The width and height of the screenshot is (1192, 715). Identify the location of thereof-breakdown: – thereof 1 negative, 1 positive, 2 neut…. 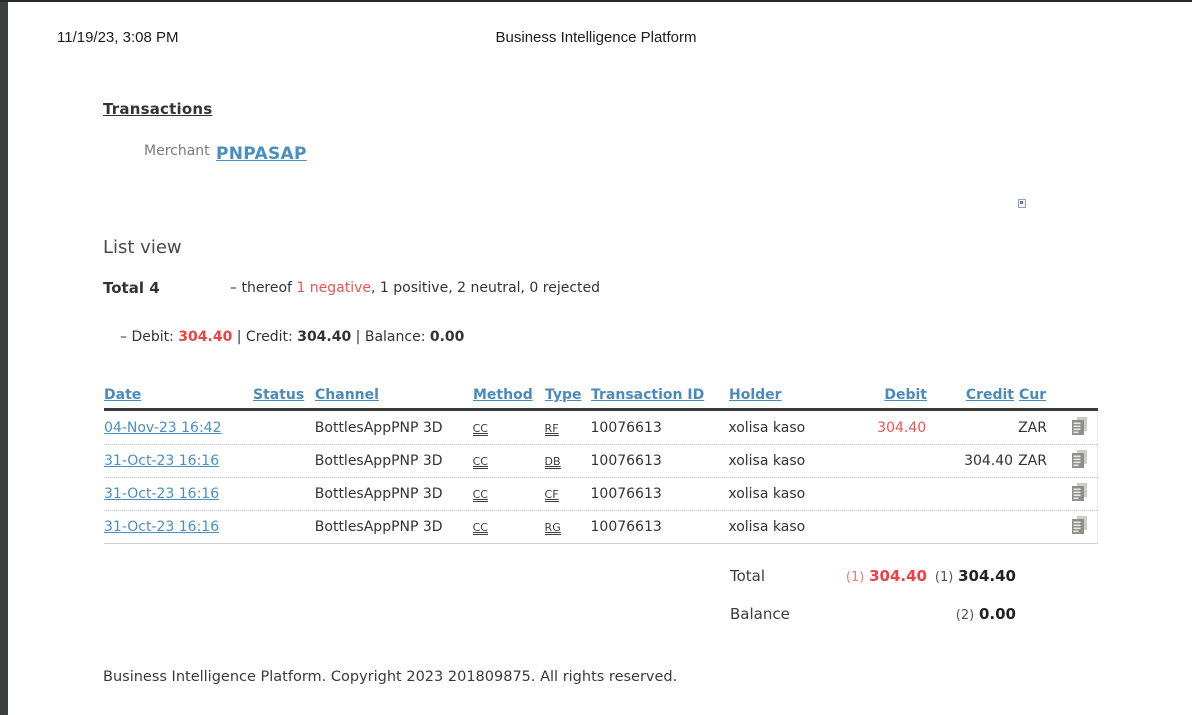
(415, 288).